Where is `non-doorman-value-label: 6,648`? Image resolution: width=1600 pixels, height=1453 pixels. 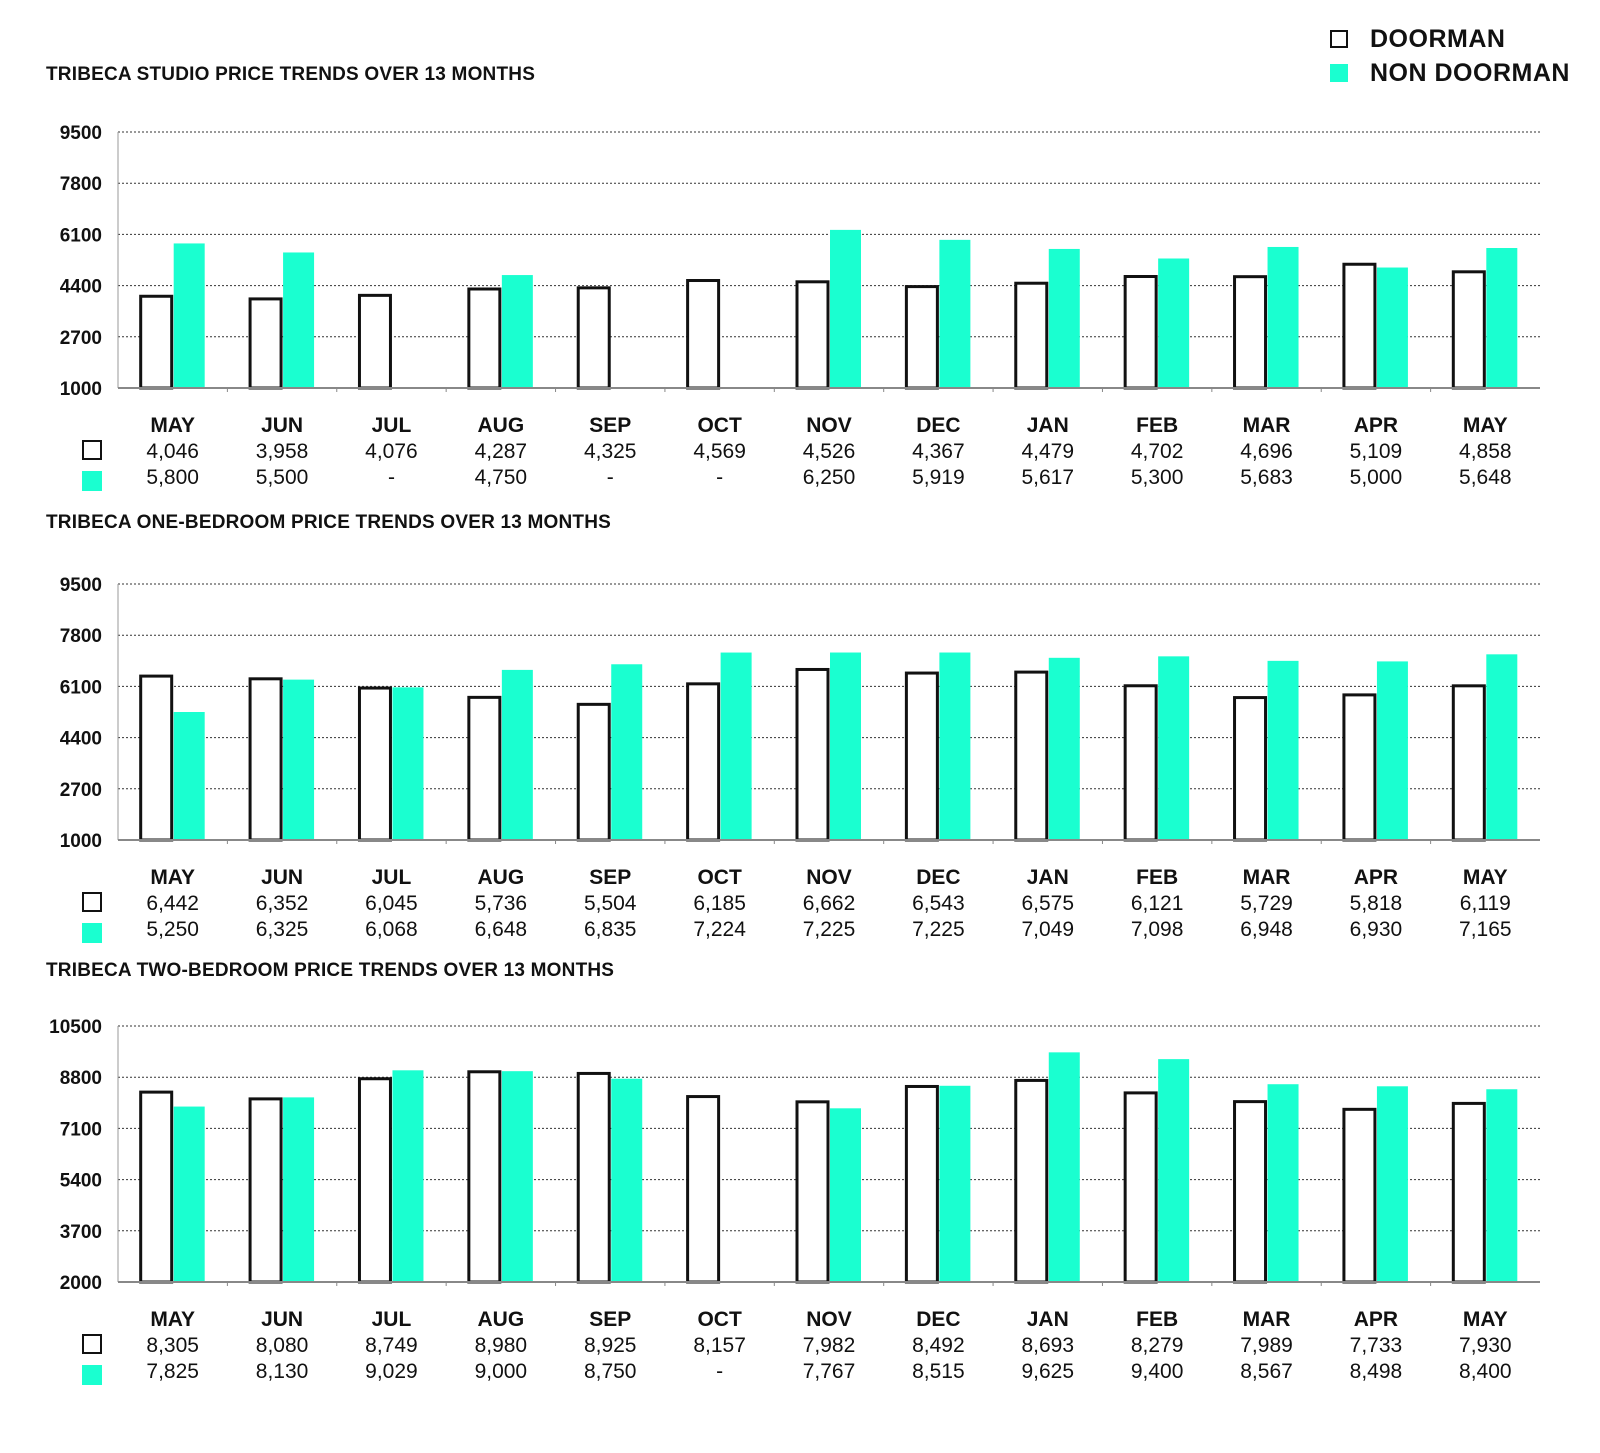
non-doorman-value-label: 6,648 is located at coordinates (501, 929).